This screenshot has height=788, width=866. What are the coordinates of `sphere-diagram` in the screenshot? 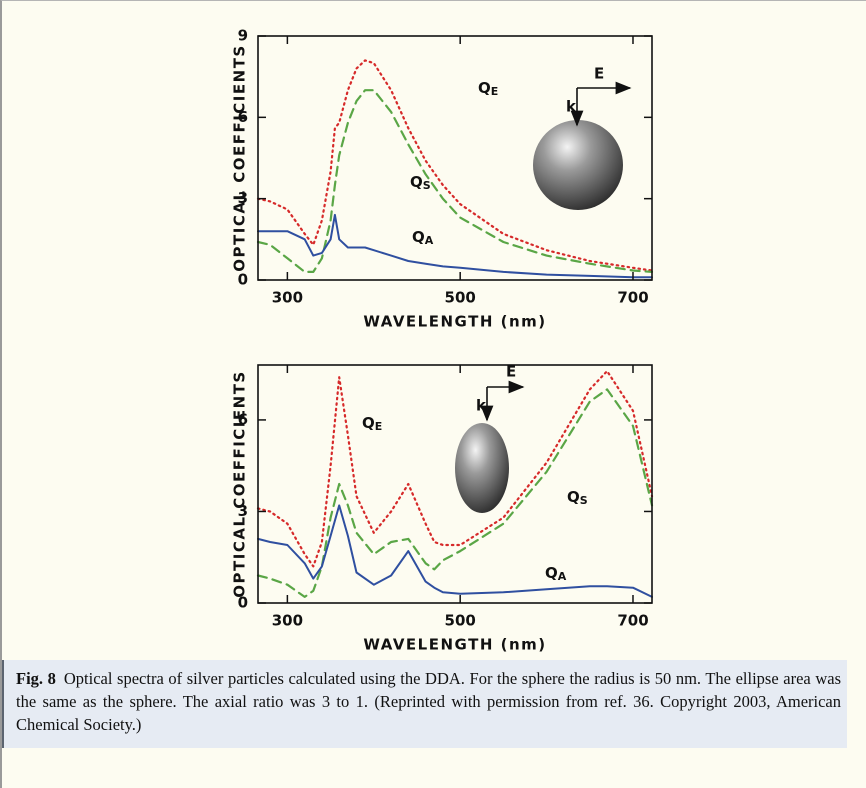 It's located at (582, 145).